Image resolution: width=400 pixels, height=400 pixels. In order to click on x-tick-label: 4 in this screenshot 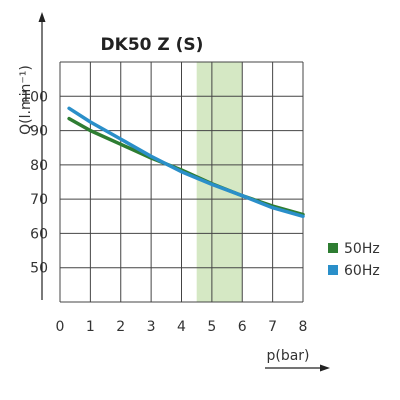, I will do `click(181, 327)`.